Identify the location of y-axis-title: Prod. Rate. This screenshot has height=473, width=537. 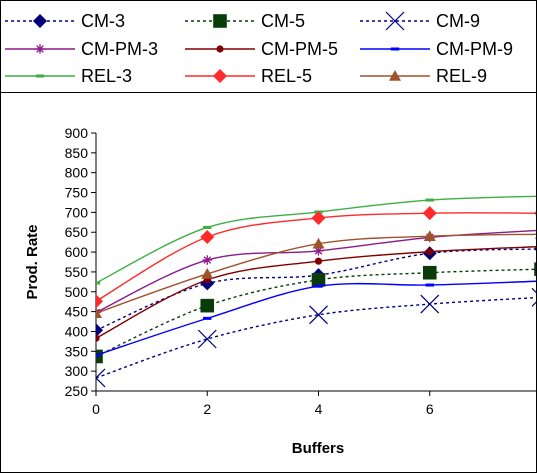
(32, 261).